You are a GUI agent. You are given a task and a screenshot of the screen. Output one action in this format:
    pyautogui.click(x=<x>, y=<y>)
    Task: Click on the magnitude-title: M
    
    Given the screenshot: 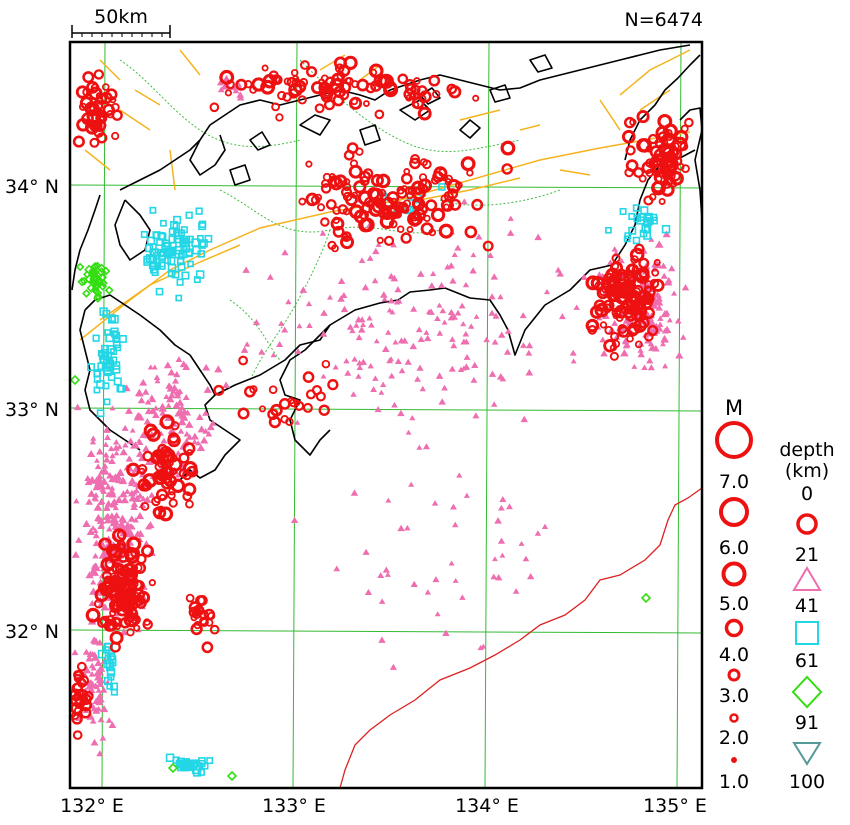 What is the action you would take?
    pyautogui.click(x=734, y=408)
    